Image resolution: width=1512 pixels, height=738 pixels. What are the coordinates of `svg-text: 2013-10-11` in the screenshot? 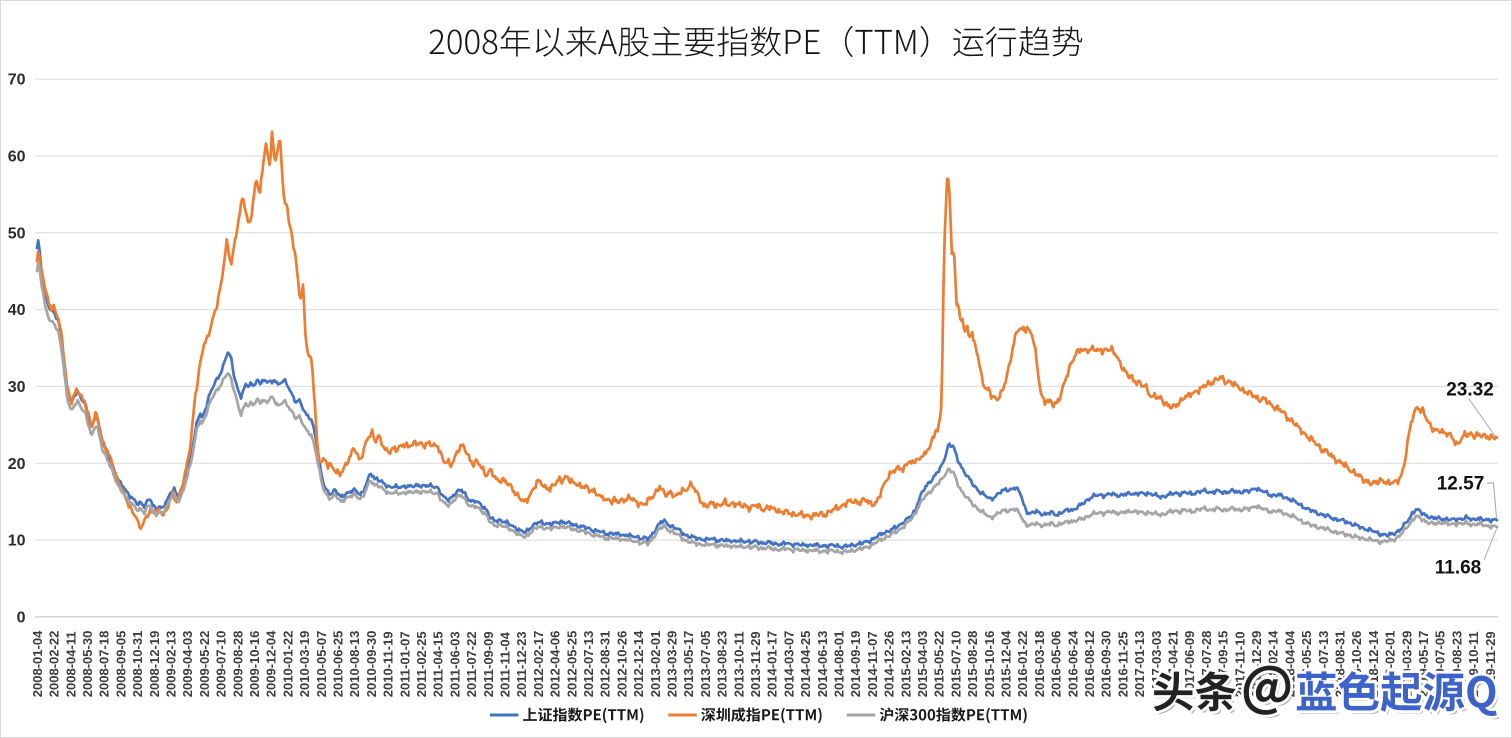 It's located at (738, 664).